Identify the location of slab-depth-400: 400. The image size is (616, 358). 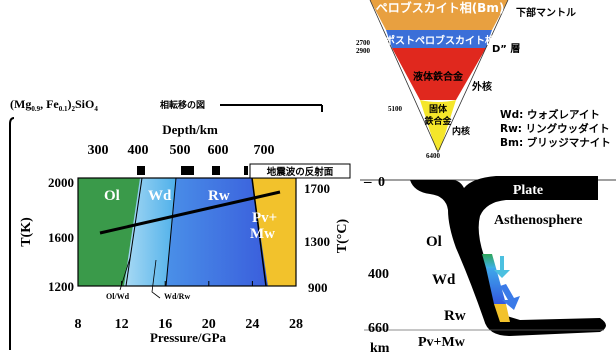
(378, 274).